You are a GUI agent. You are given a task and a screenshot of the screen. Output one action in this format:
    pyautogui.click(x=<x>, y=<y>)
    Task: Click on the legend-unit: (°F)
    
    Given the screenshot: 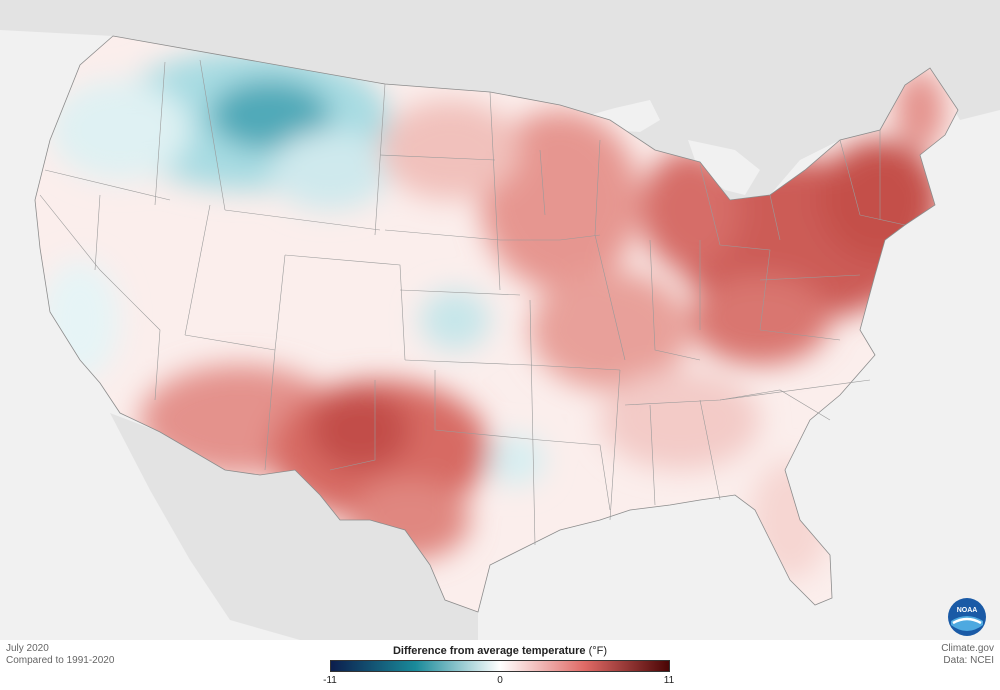 What is the action you would take?
    pyautogui.click(x=598, y=651)
    